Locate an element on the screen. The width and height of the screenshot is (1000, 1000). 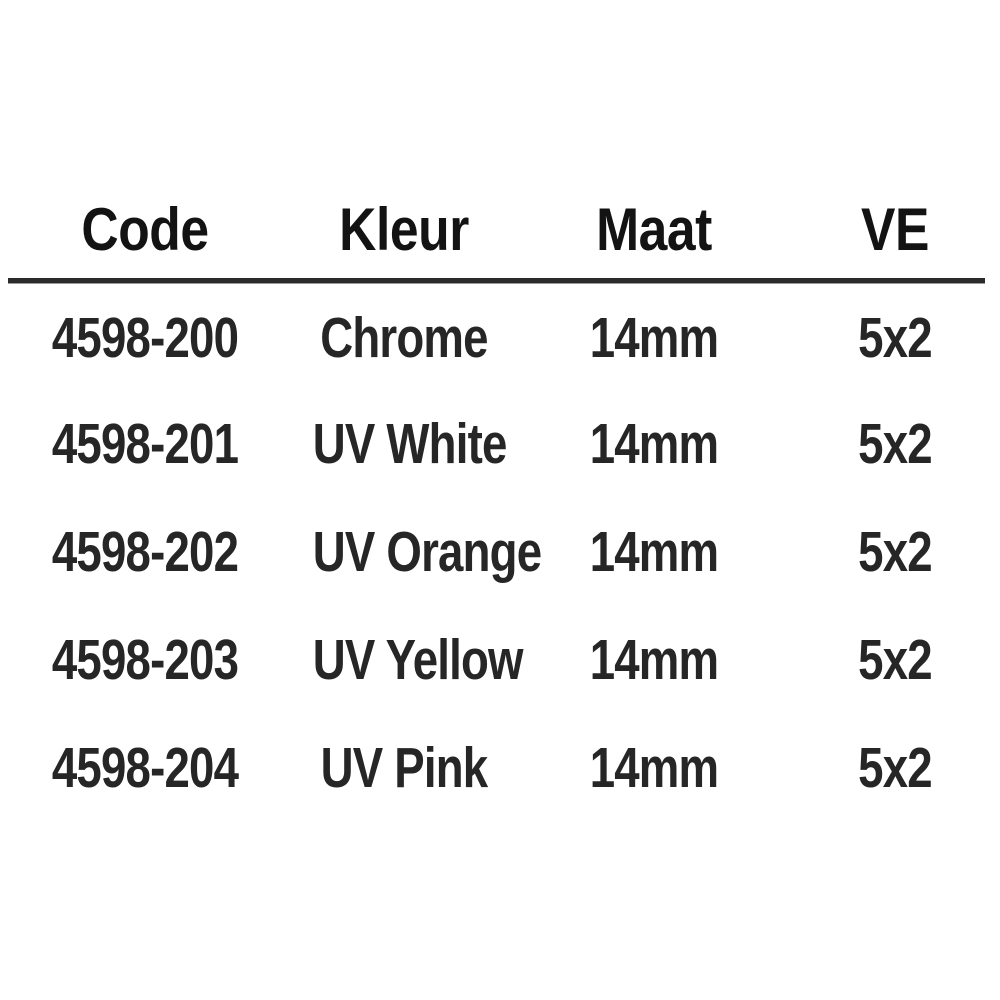
cell-kleur: UV Pink is located at coordinates (404, 767).